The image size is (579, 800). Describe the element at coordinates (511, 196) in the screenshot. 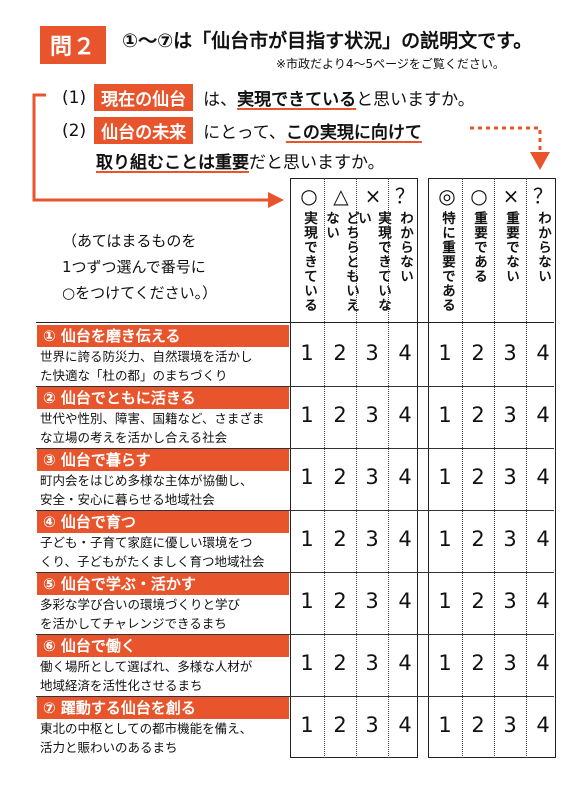

I see `column-symbol: ×` at that location.